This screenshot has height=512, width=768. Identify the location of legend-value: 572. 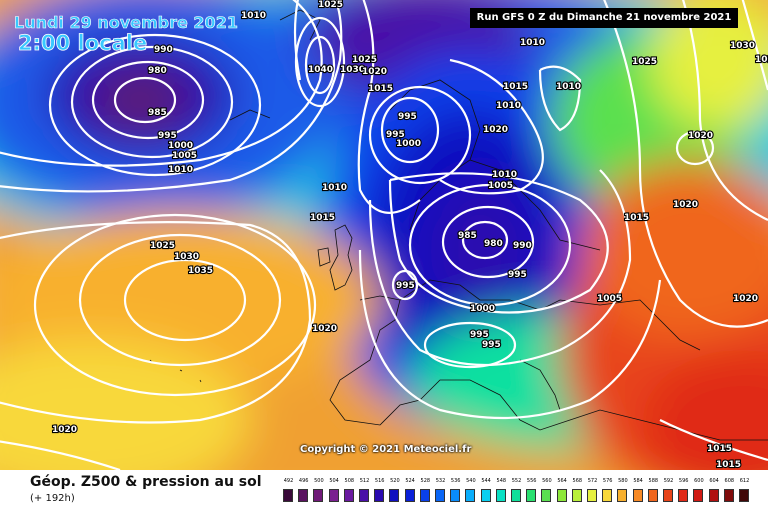
(592, 481).